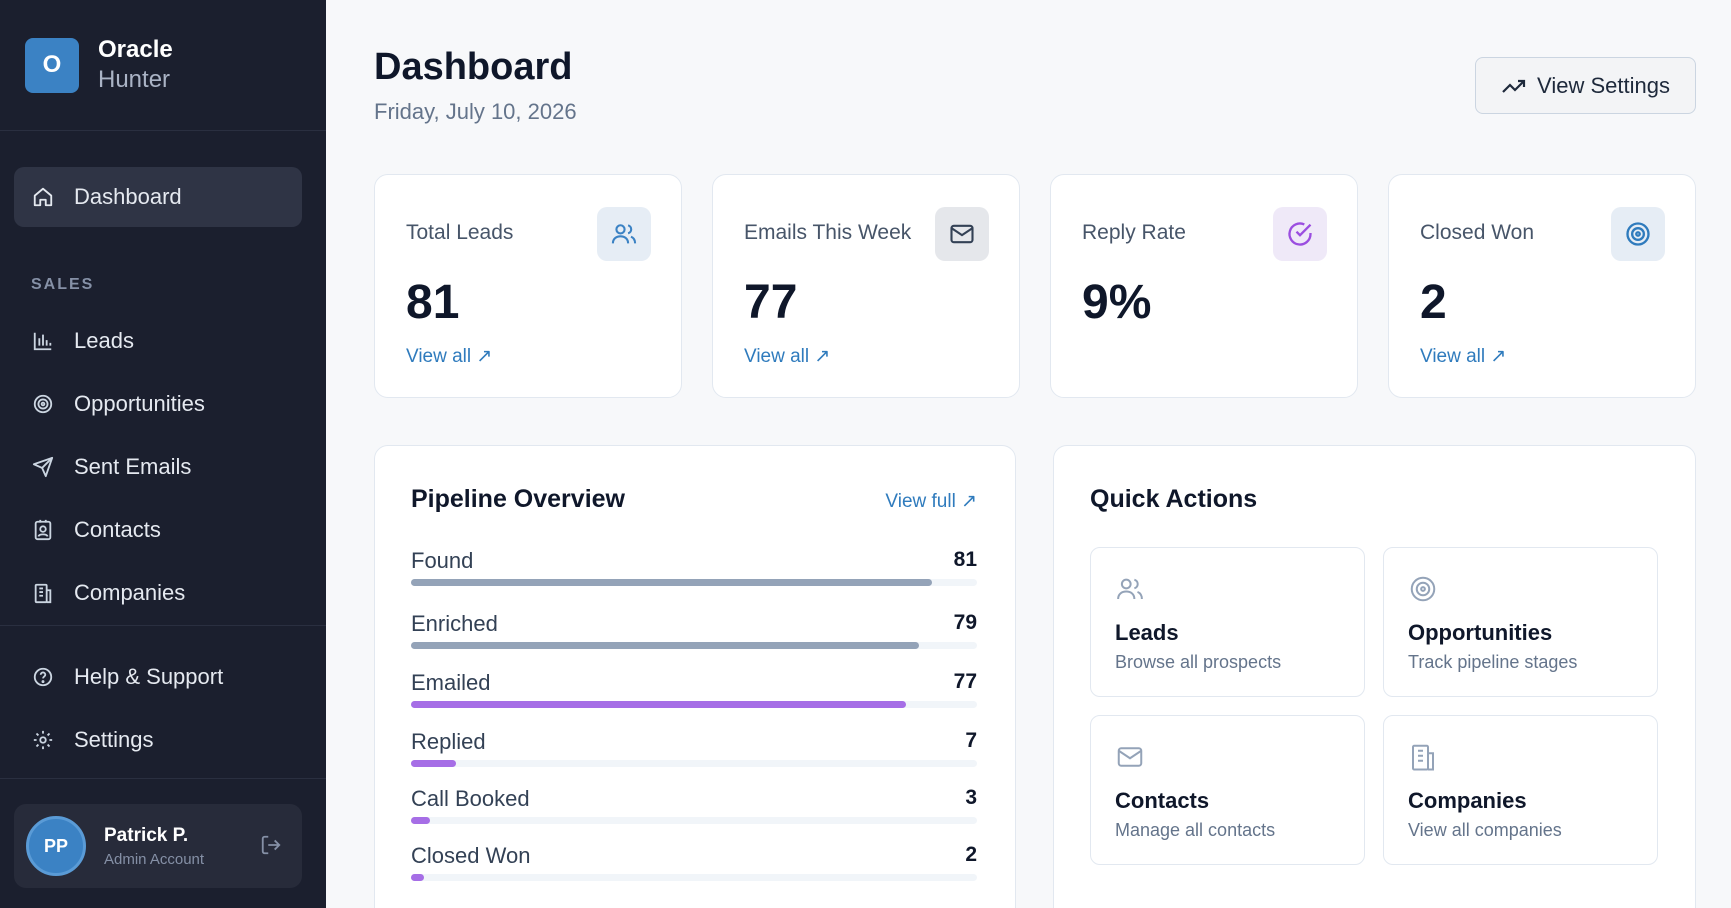 This screenshot has width=1731, height=908. What do you see at coordinates (694, 690) in the screenshot?
I see `pipeline-stage-row: Emailed 77` at bounding box center [694, 690].